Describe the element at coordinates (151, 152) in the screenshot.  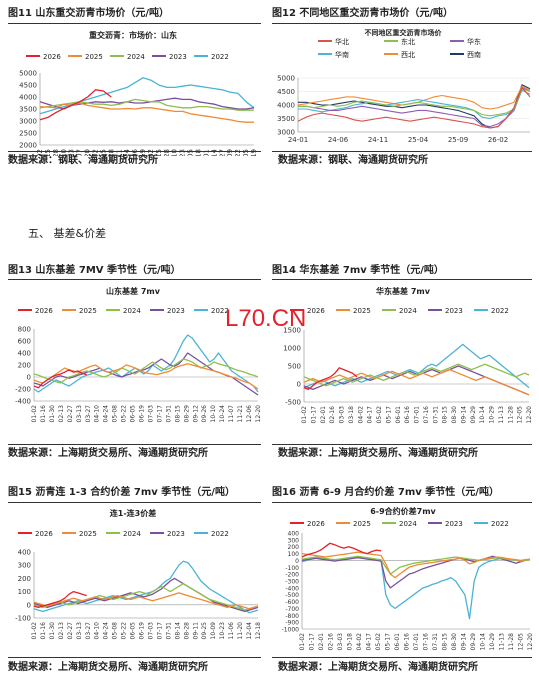
I see `x-tick-label: 07-02` at that location.